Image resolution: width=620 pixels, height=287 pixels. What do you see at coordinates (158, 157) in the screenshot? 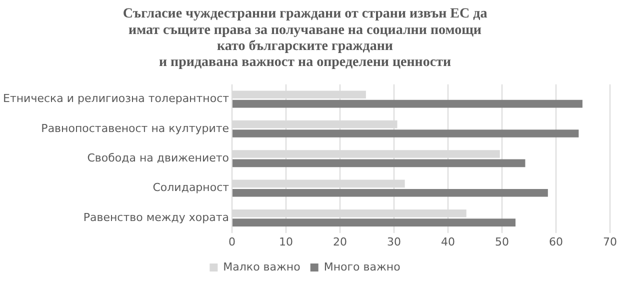
I see `y-tick-label: Свобода на движението` at bounding box center [158, 157].